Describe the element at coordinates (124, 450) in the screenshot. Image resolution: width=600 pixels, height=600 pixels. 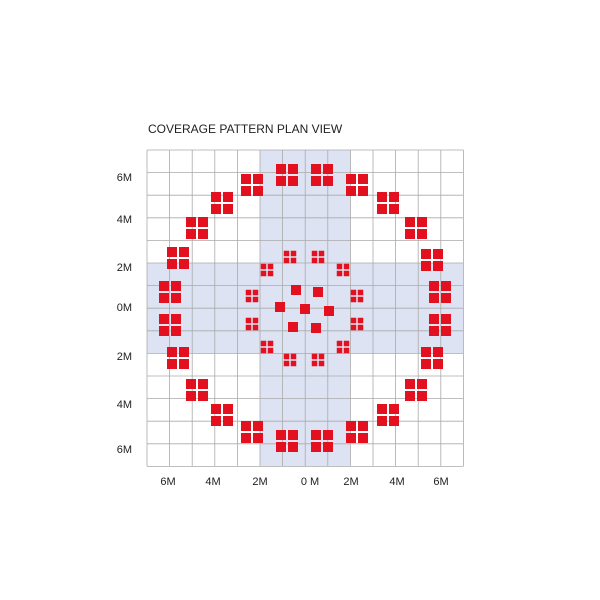
I see `y-label: 6M` at that location.